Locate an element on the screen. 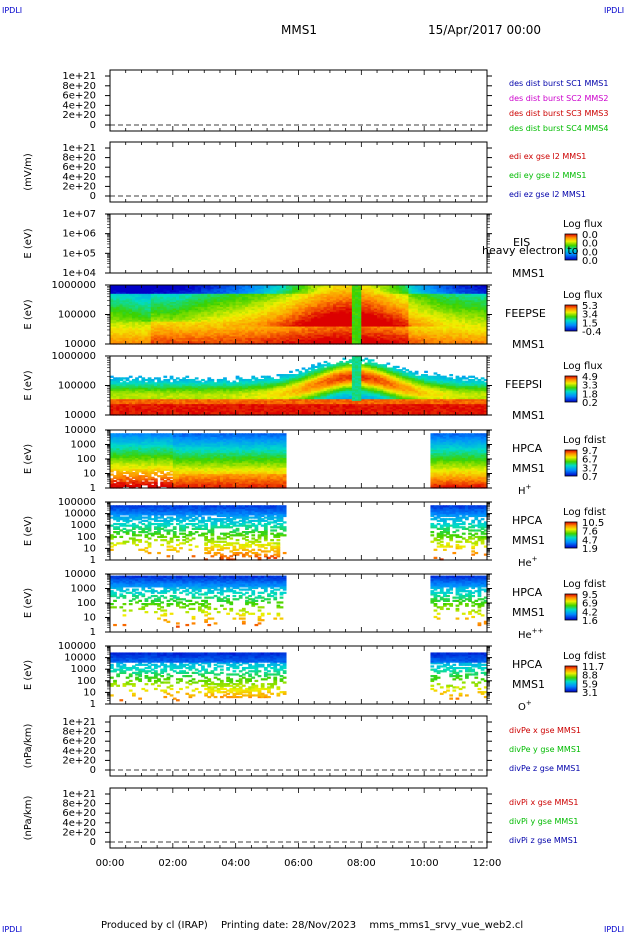 The image size is (630, 934). y-tick-label: 0 is located at coordinates (93, 196).